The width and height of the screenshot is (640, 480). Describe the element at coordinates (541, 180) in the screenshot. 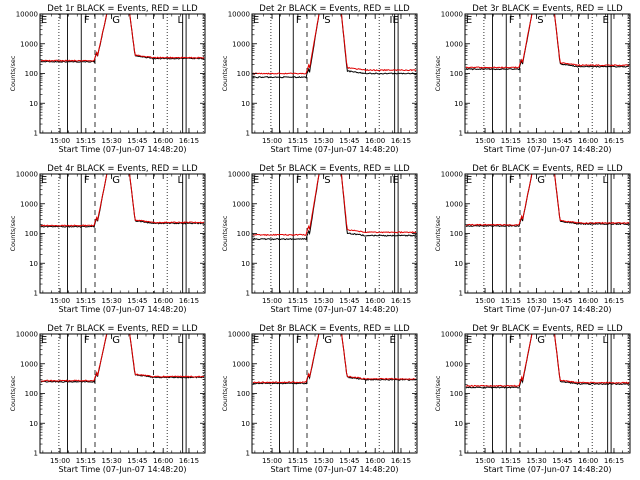

I see `event-marker-label: G` at that location.